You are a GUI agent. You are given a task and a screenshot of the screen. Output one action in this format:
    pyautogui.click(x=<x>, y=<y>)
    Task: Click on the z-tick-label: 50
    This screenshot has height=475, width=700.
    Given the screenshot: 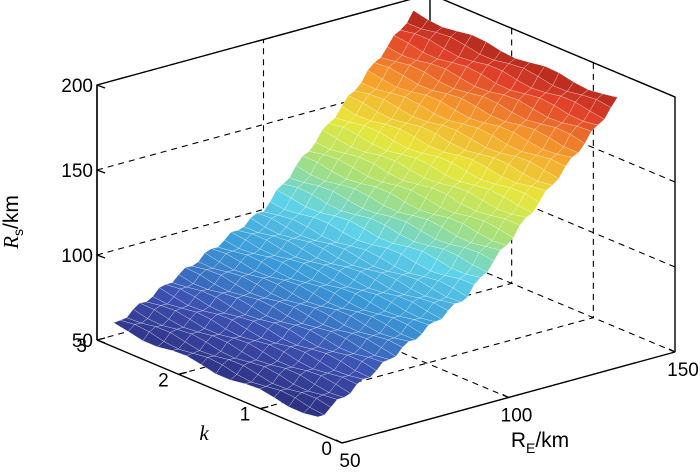 What is the action you would take?
    pyautogui.click(x=82, y=341)
    